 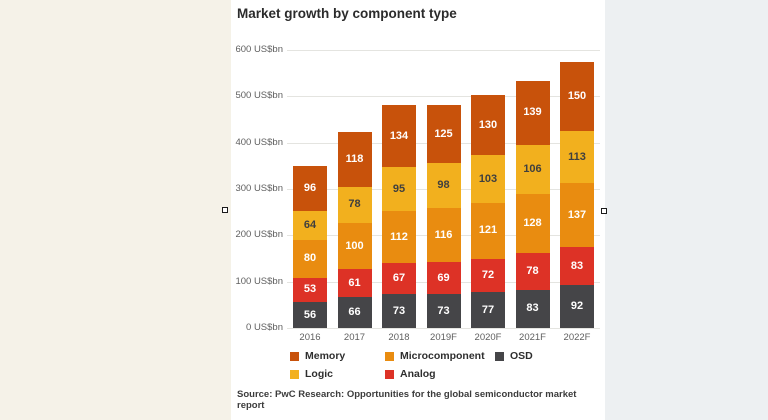 I want to click on legend-label: Microcomponent, so click(x=442, y=356).